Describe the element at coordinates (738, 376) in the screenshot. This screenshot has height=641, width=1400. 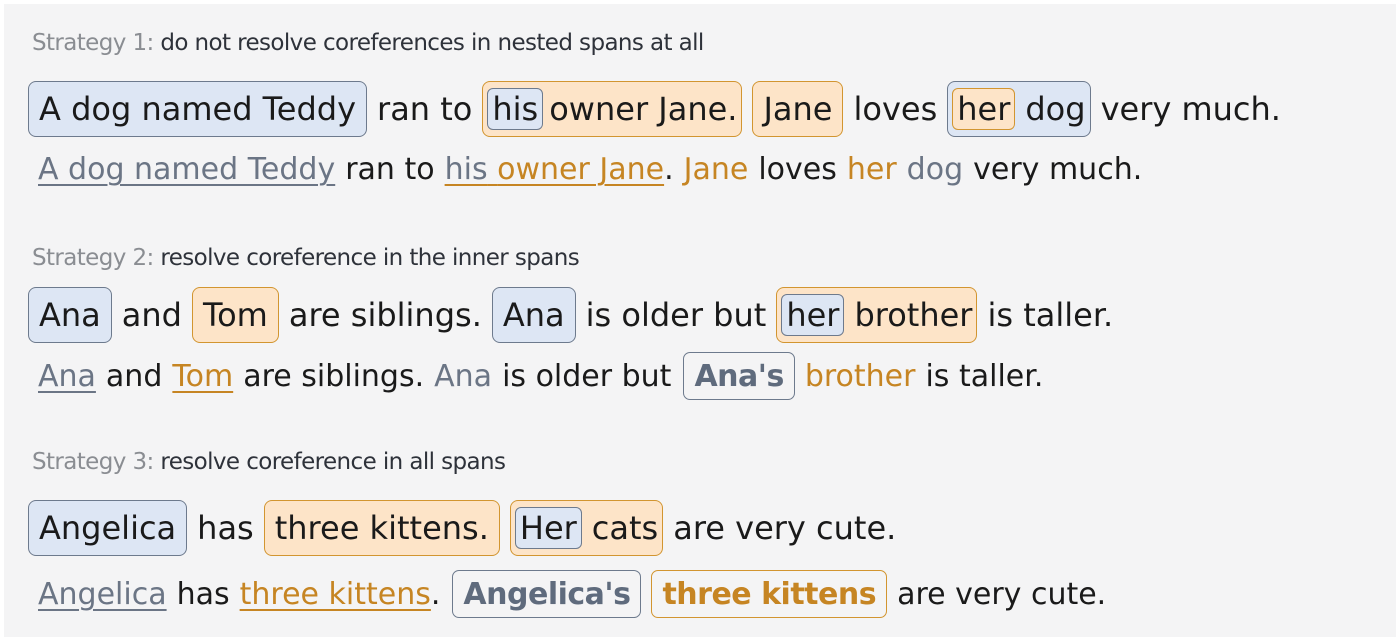
I see `replaced-mention-box: Ana's` at that location.